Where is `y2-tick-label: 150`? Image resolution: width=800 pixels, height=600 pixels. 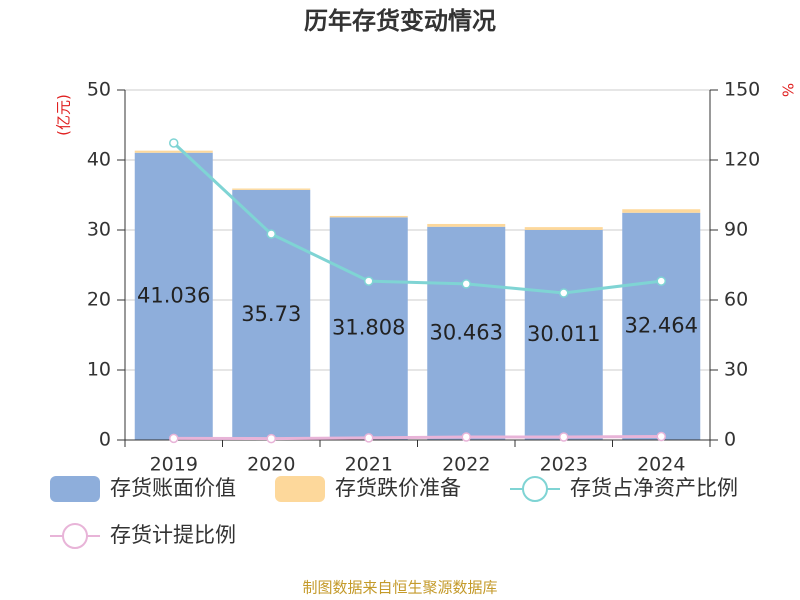
y2-tick-label: 150 is located at coordinates (742, 90).